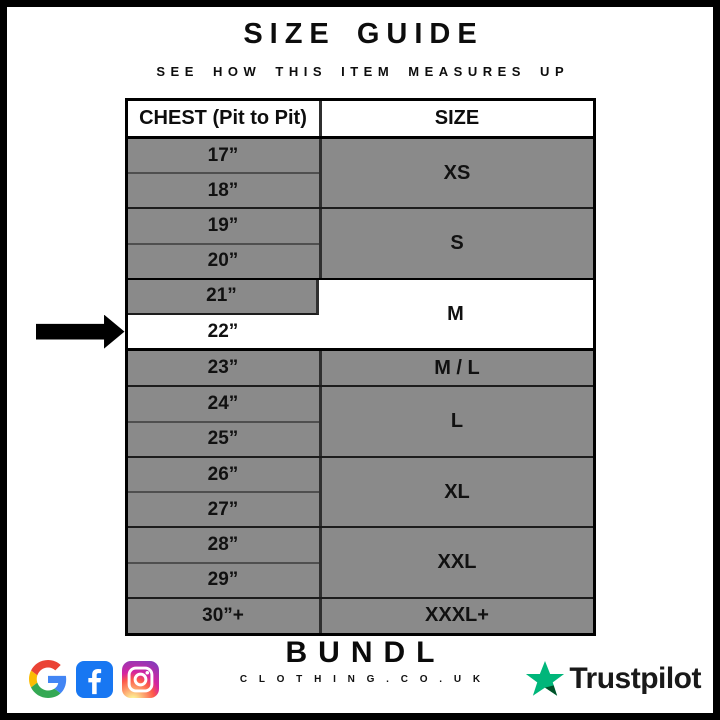  What do you see at coordinates (457, 615) in the screenshot?
I see `size-cell: XXXL+` at bounding box center [457, 615].